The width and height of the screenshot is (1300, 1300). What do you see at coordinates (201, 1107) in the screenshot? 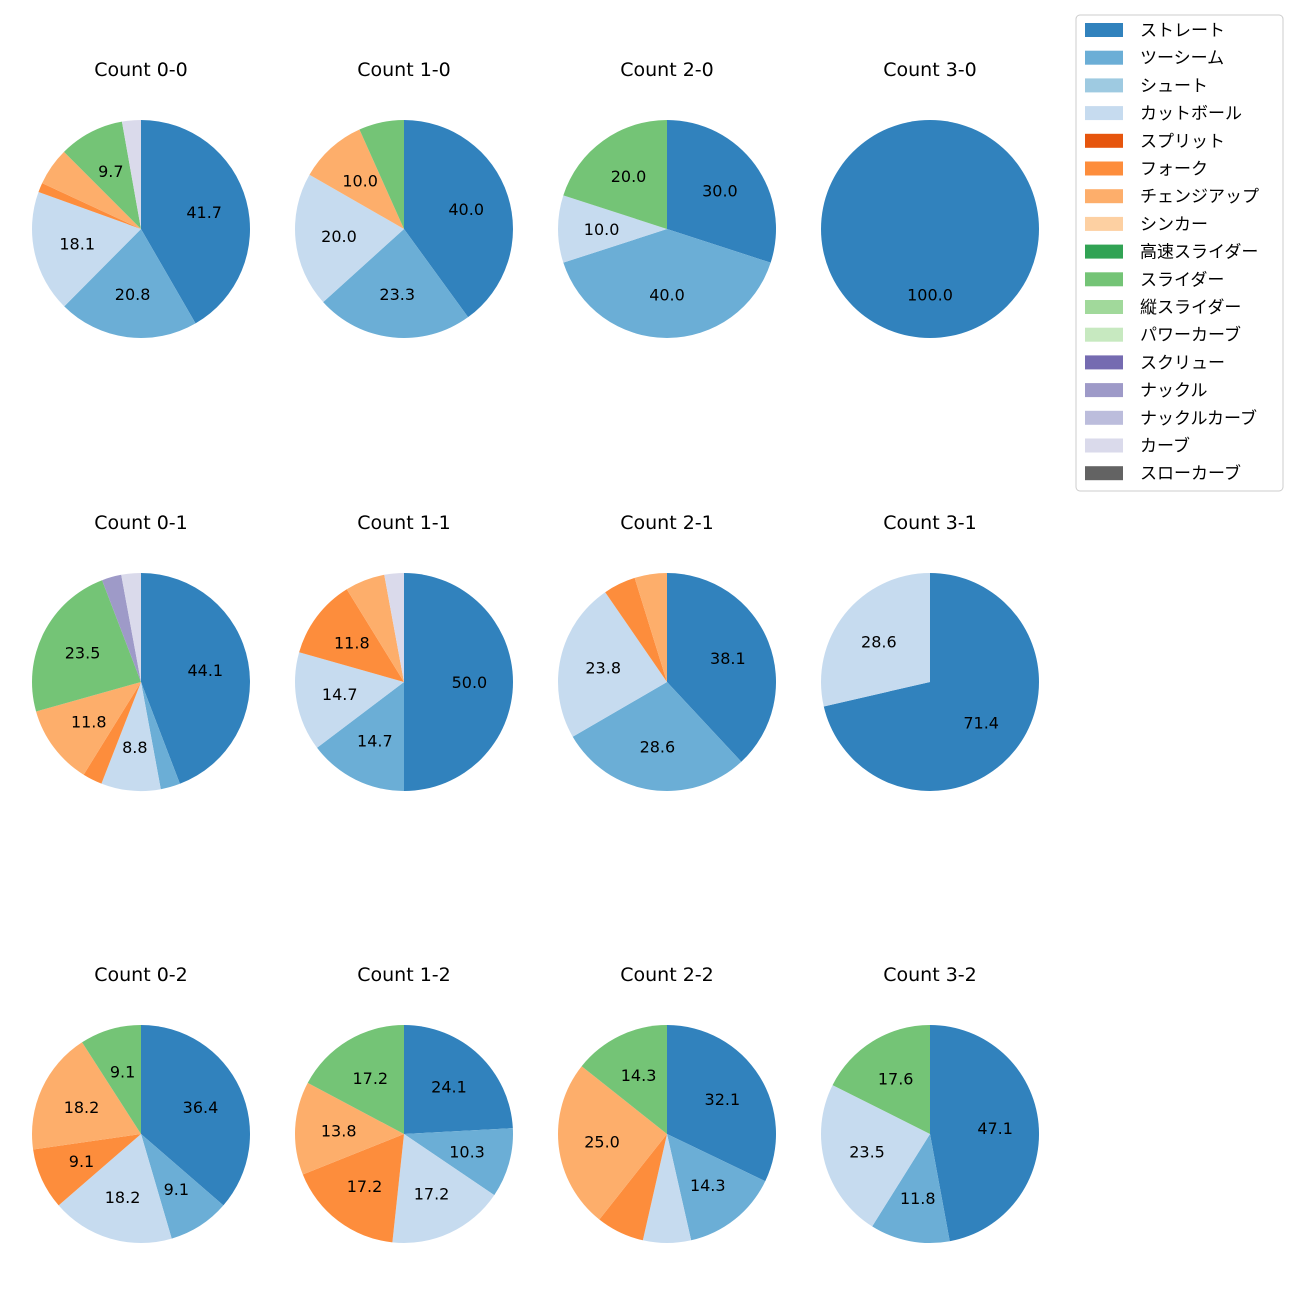
I see `slice-label: 36.4` at bounding box center [201, 1107].